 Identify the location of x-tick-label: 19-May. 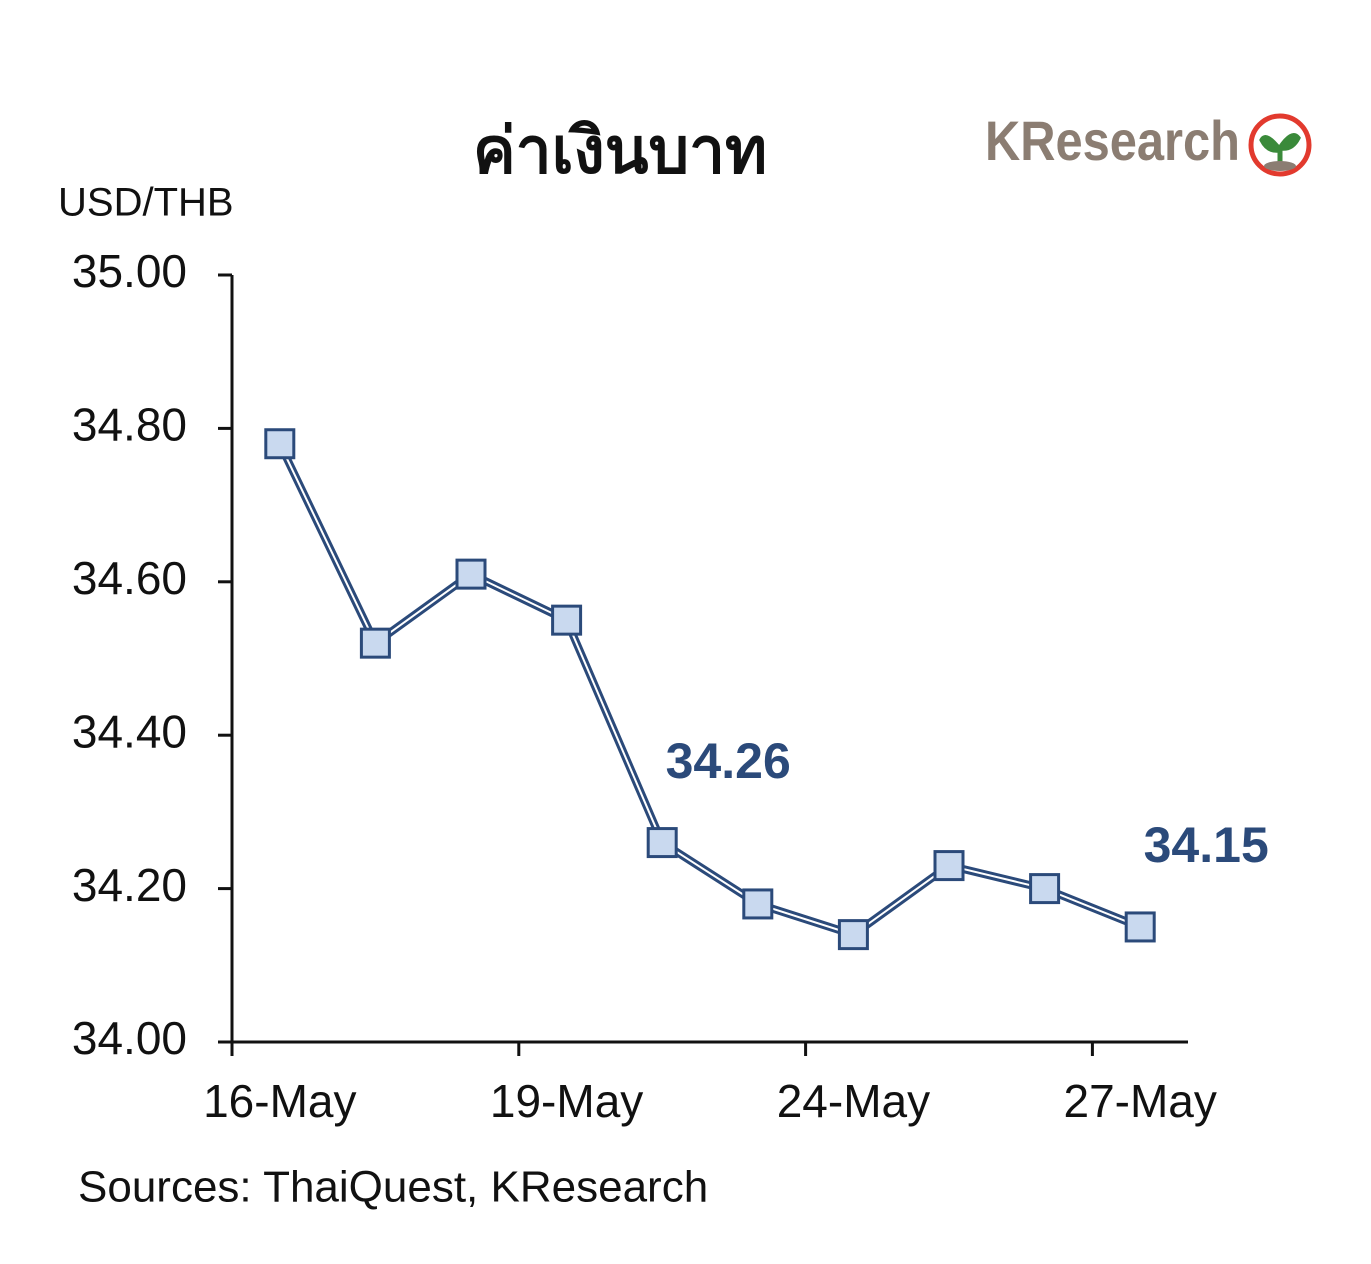
(566, 1101).